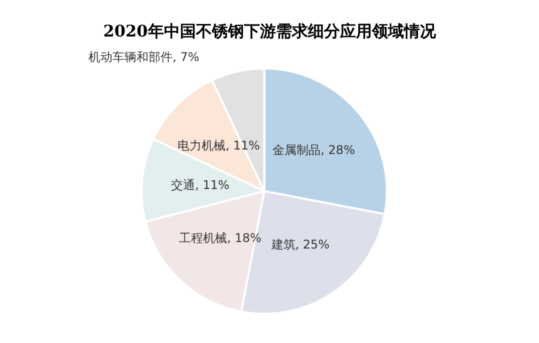 This screenshot has width=539, height=343. What do you see at coordinates (313, 150) in the screenshot?
I see `slice-label: 金属制品, 28%` at bounding box center [313, 150].